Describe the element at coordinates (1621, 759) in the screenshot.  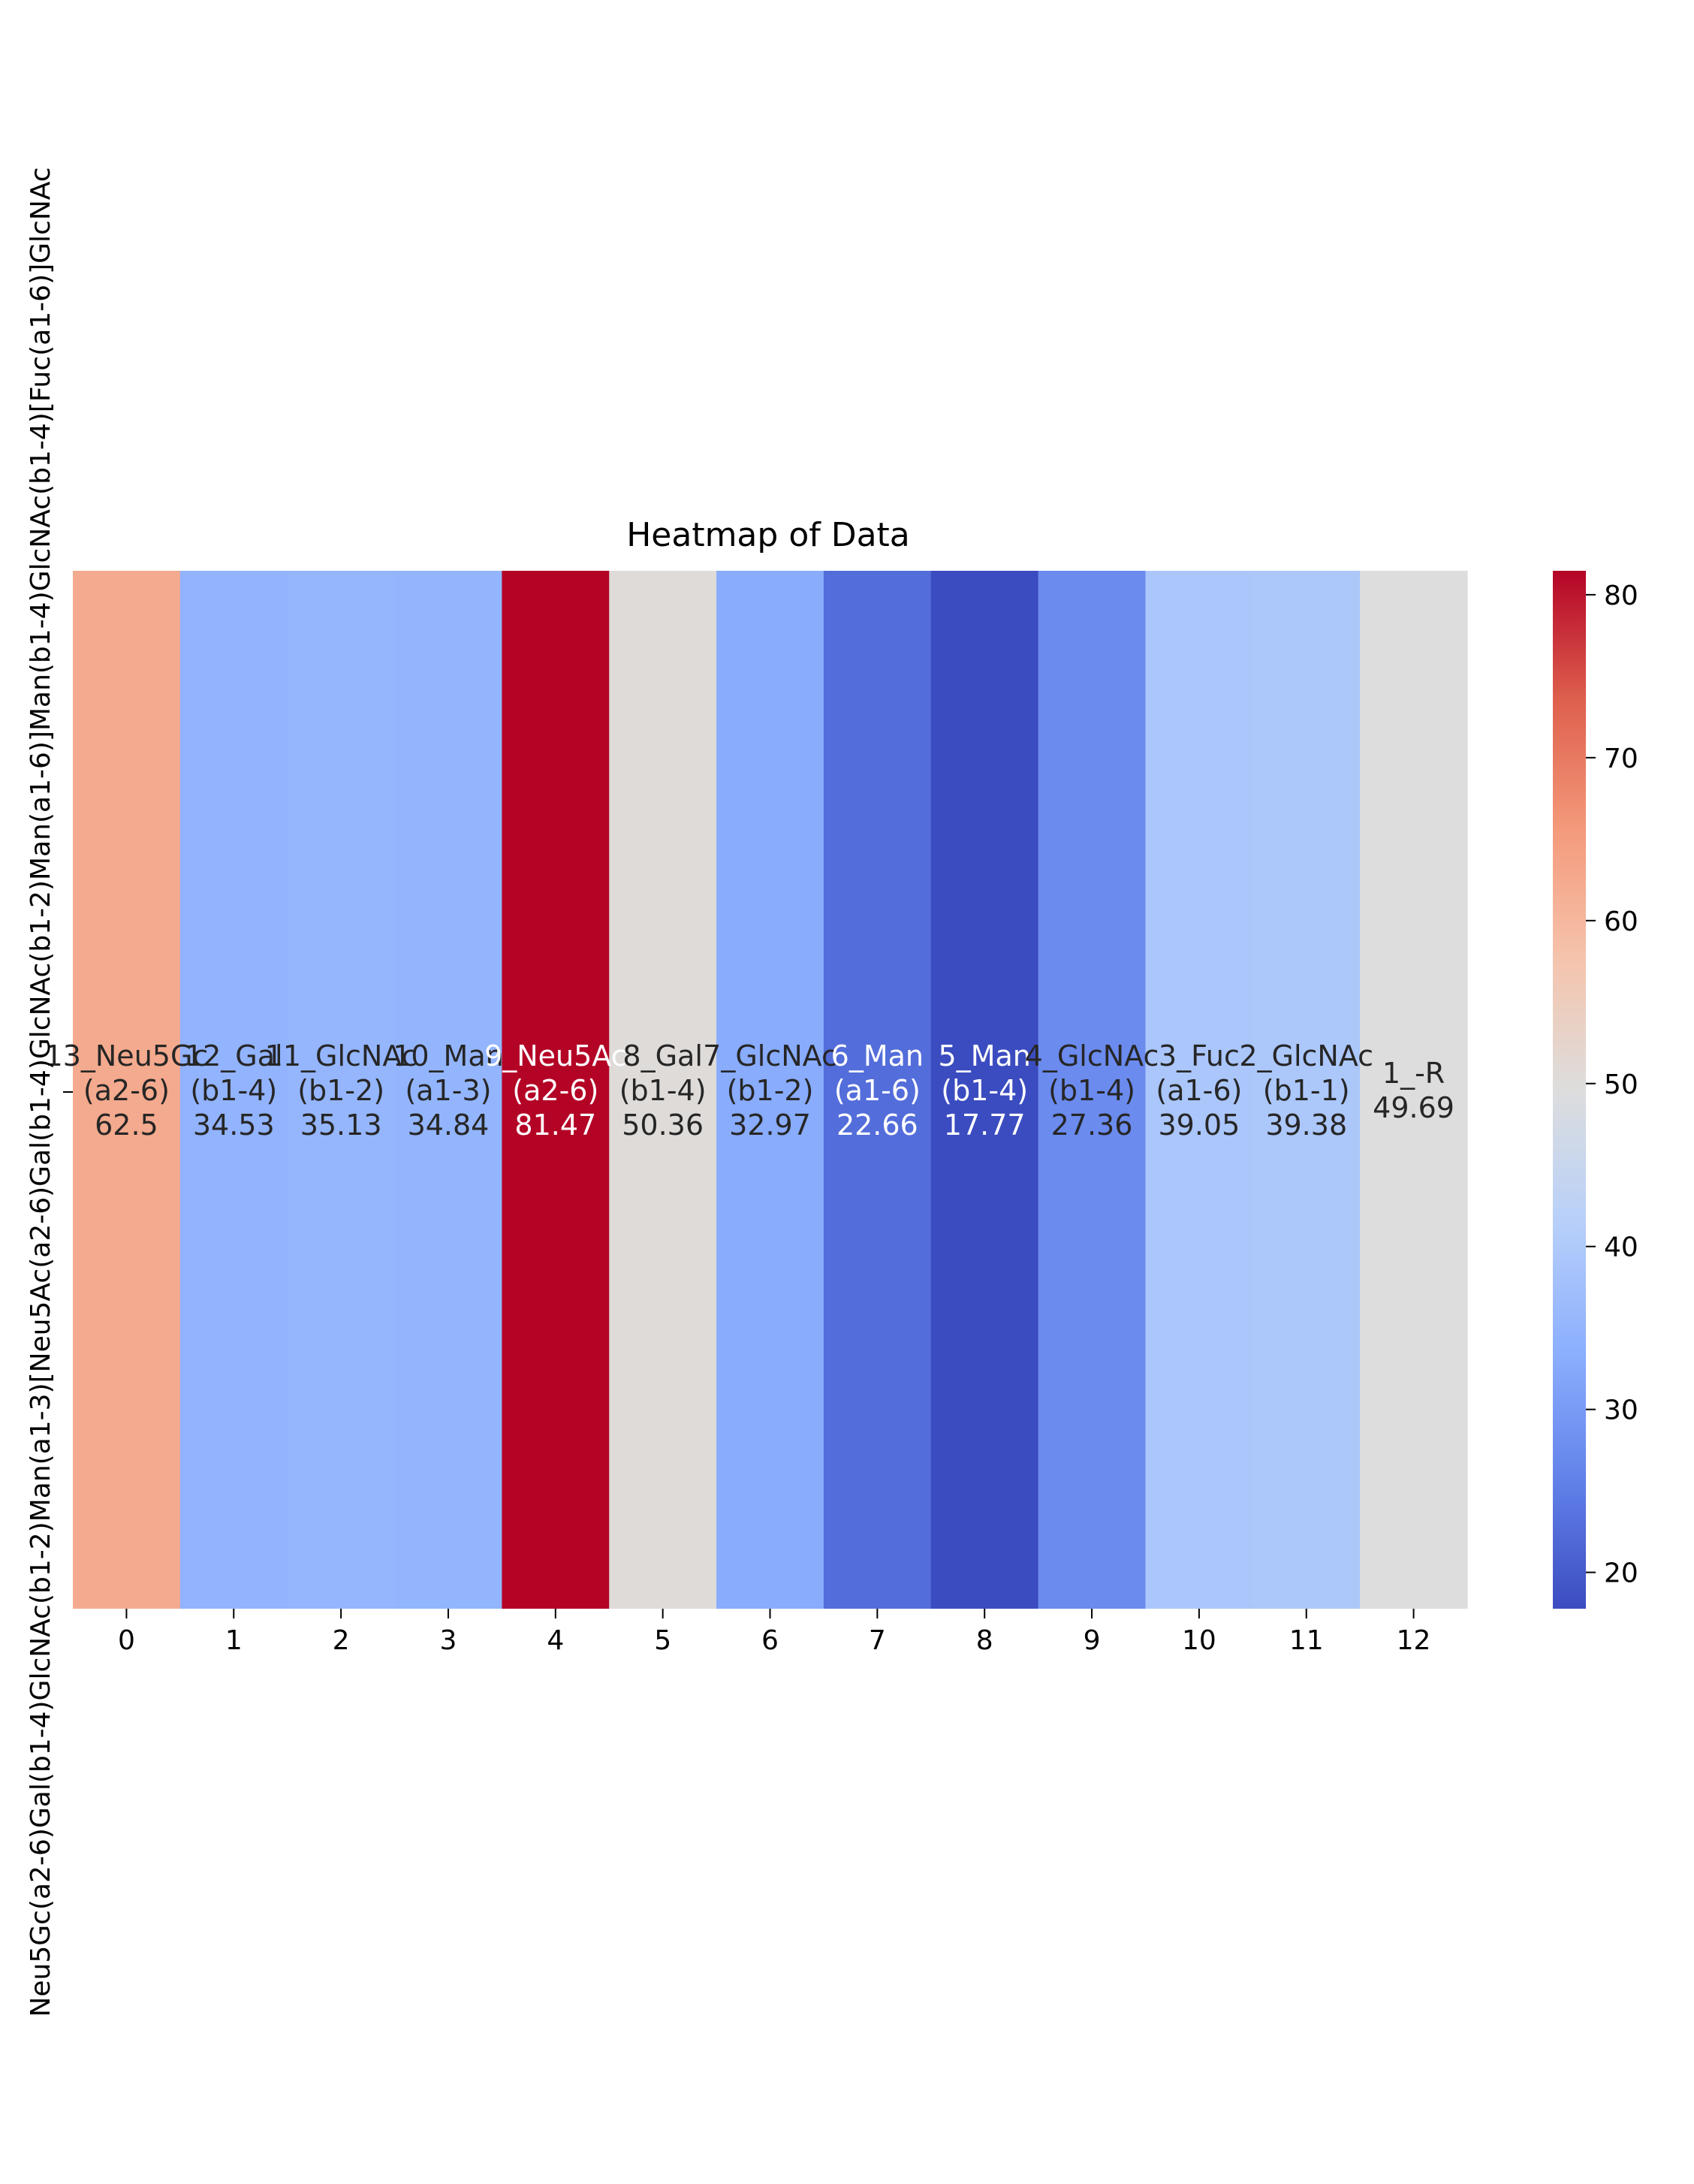
I see `colorbar-tick-label: 70` at that location.